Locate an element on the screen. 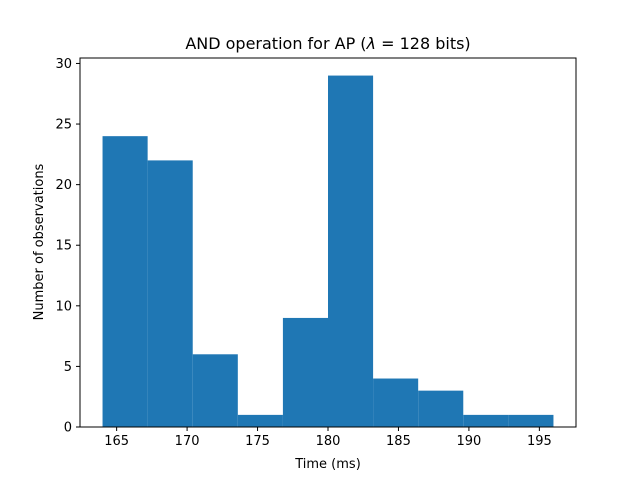 This screenshot has width=640, height=480. y-axis-ticks: 0 5 10 15 20 25 30 is located at coordinates (67, 246).